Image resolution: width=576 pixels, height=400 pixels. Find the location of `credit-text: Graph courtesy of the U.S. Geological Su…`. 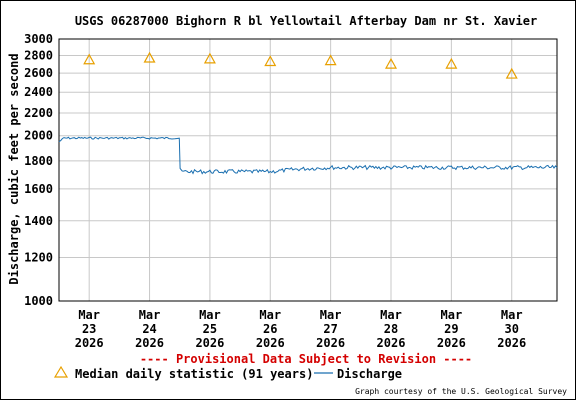

credit-text: Graph courtesy of the U.S. Geological Su… is located at coordinates (461, 391).